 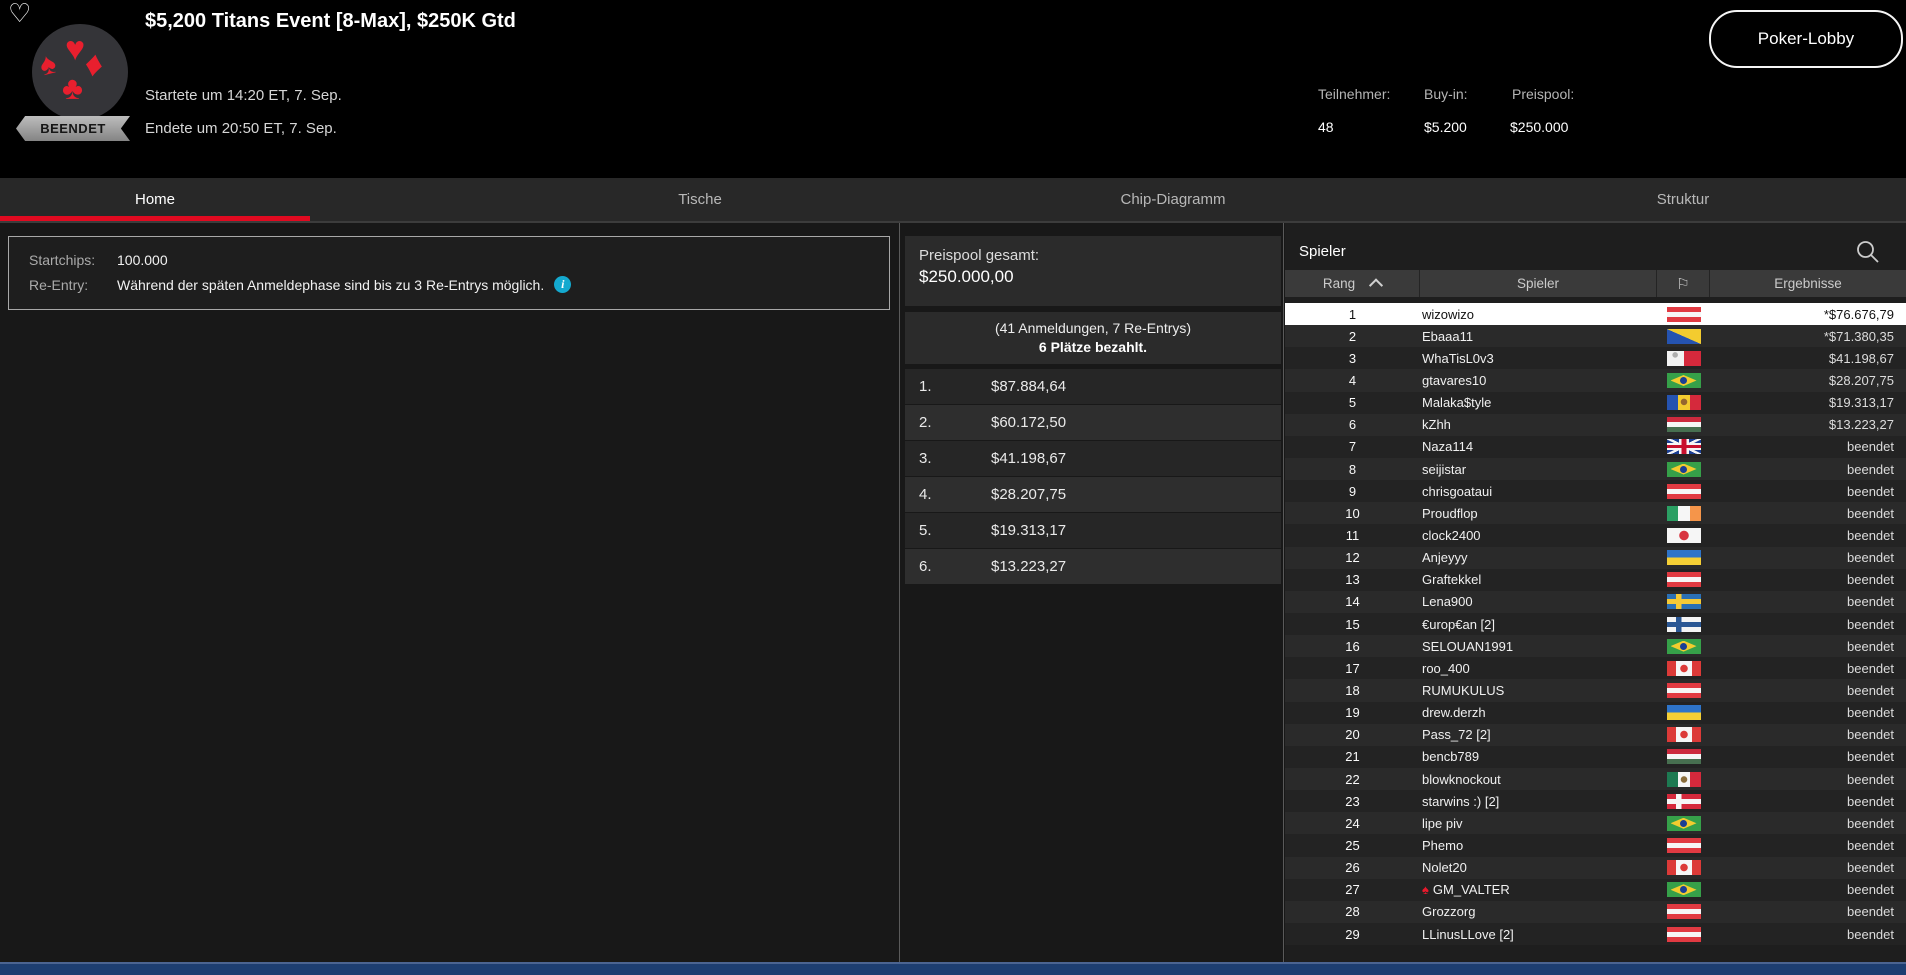 I want to click on player-result: *$76.676,79, so click(x=1858, y=314).